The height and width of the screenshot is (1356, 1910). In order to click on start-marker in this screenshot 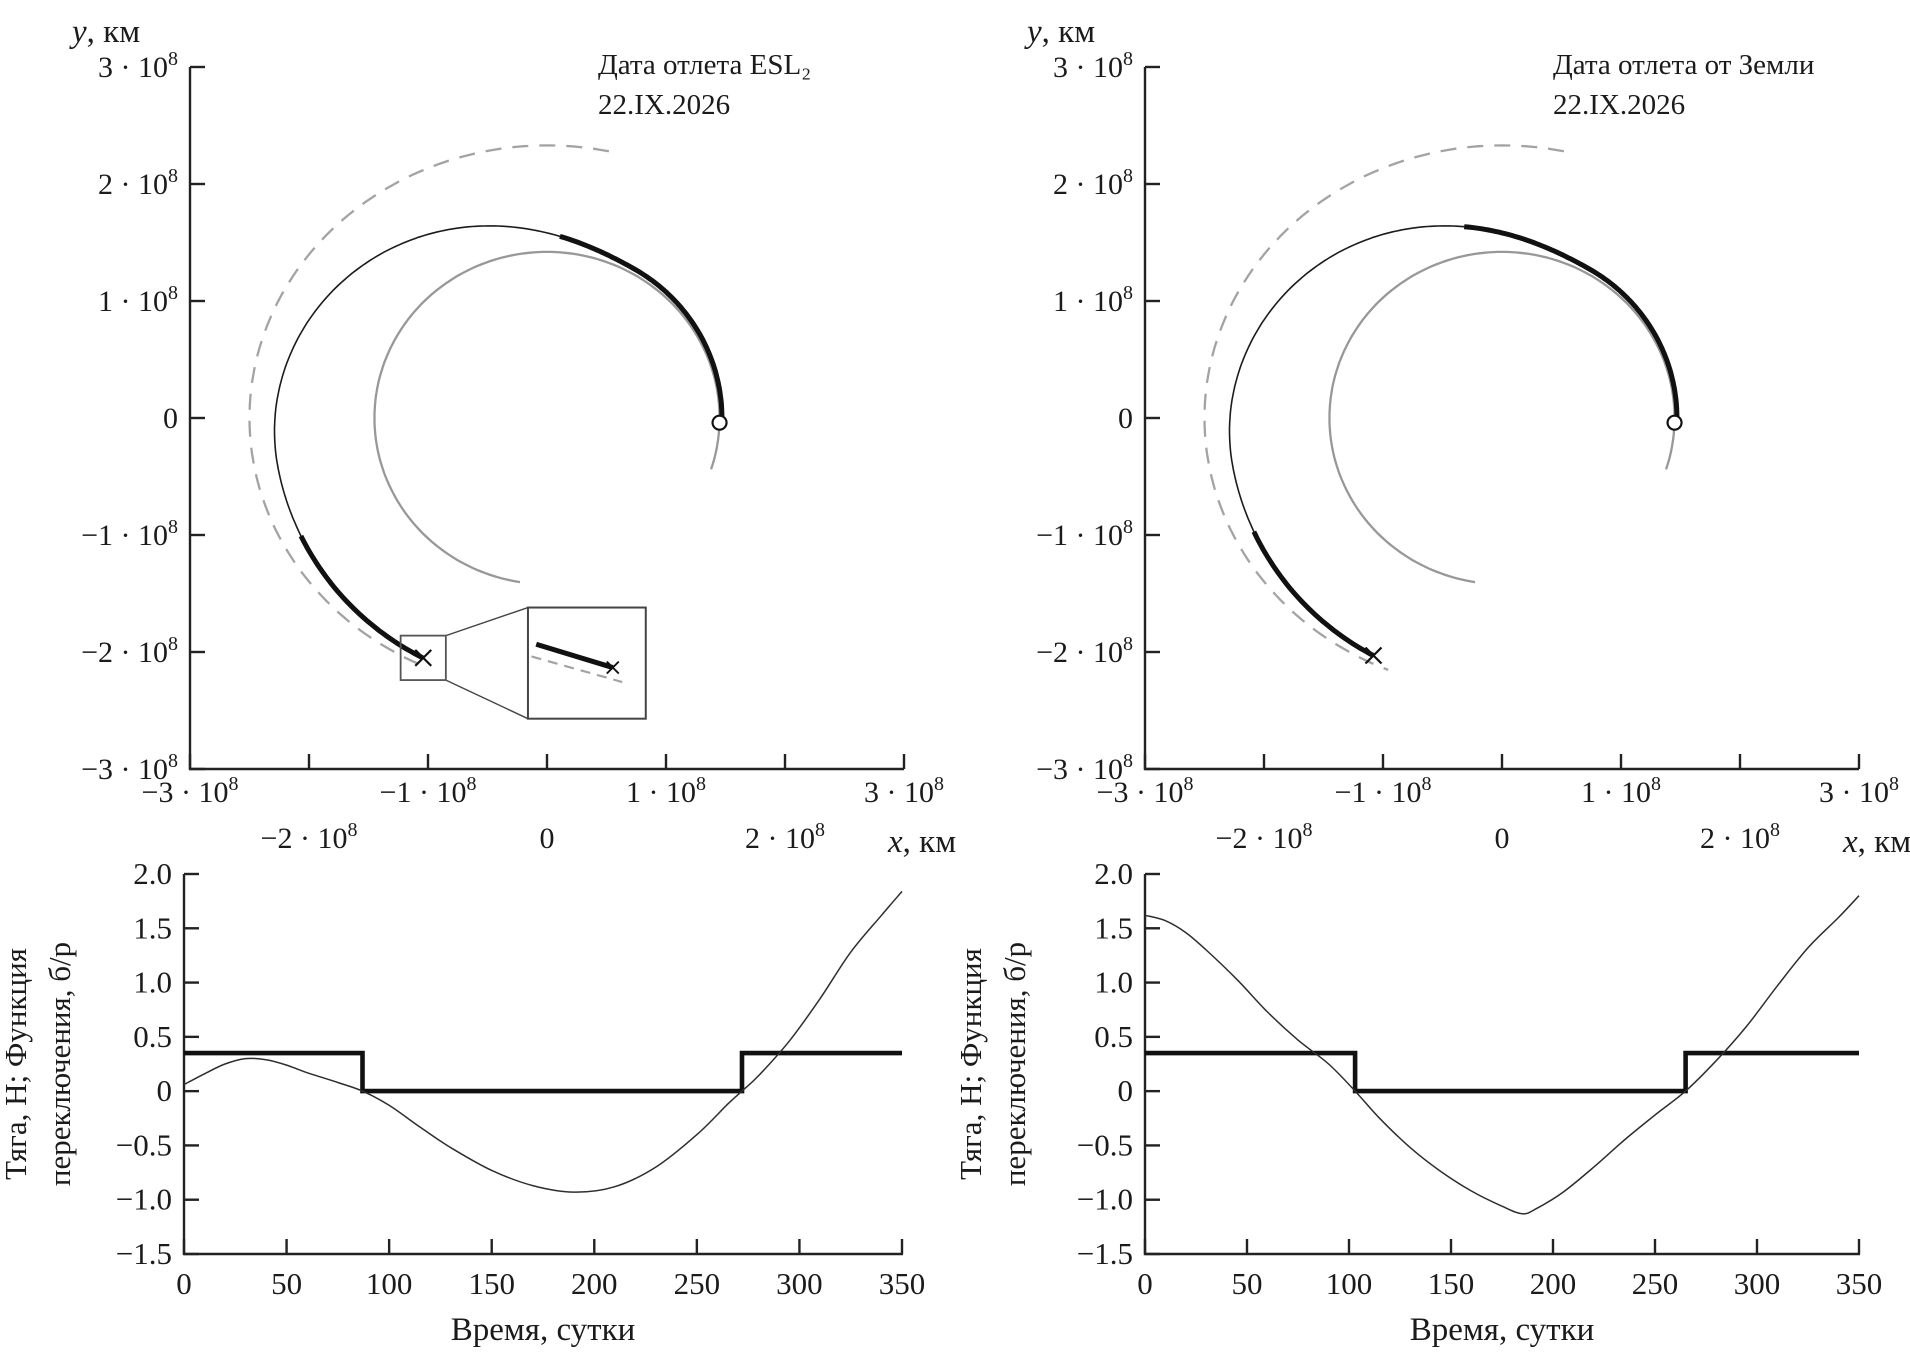, I will do `click(1674, 422)`.